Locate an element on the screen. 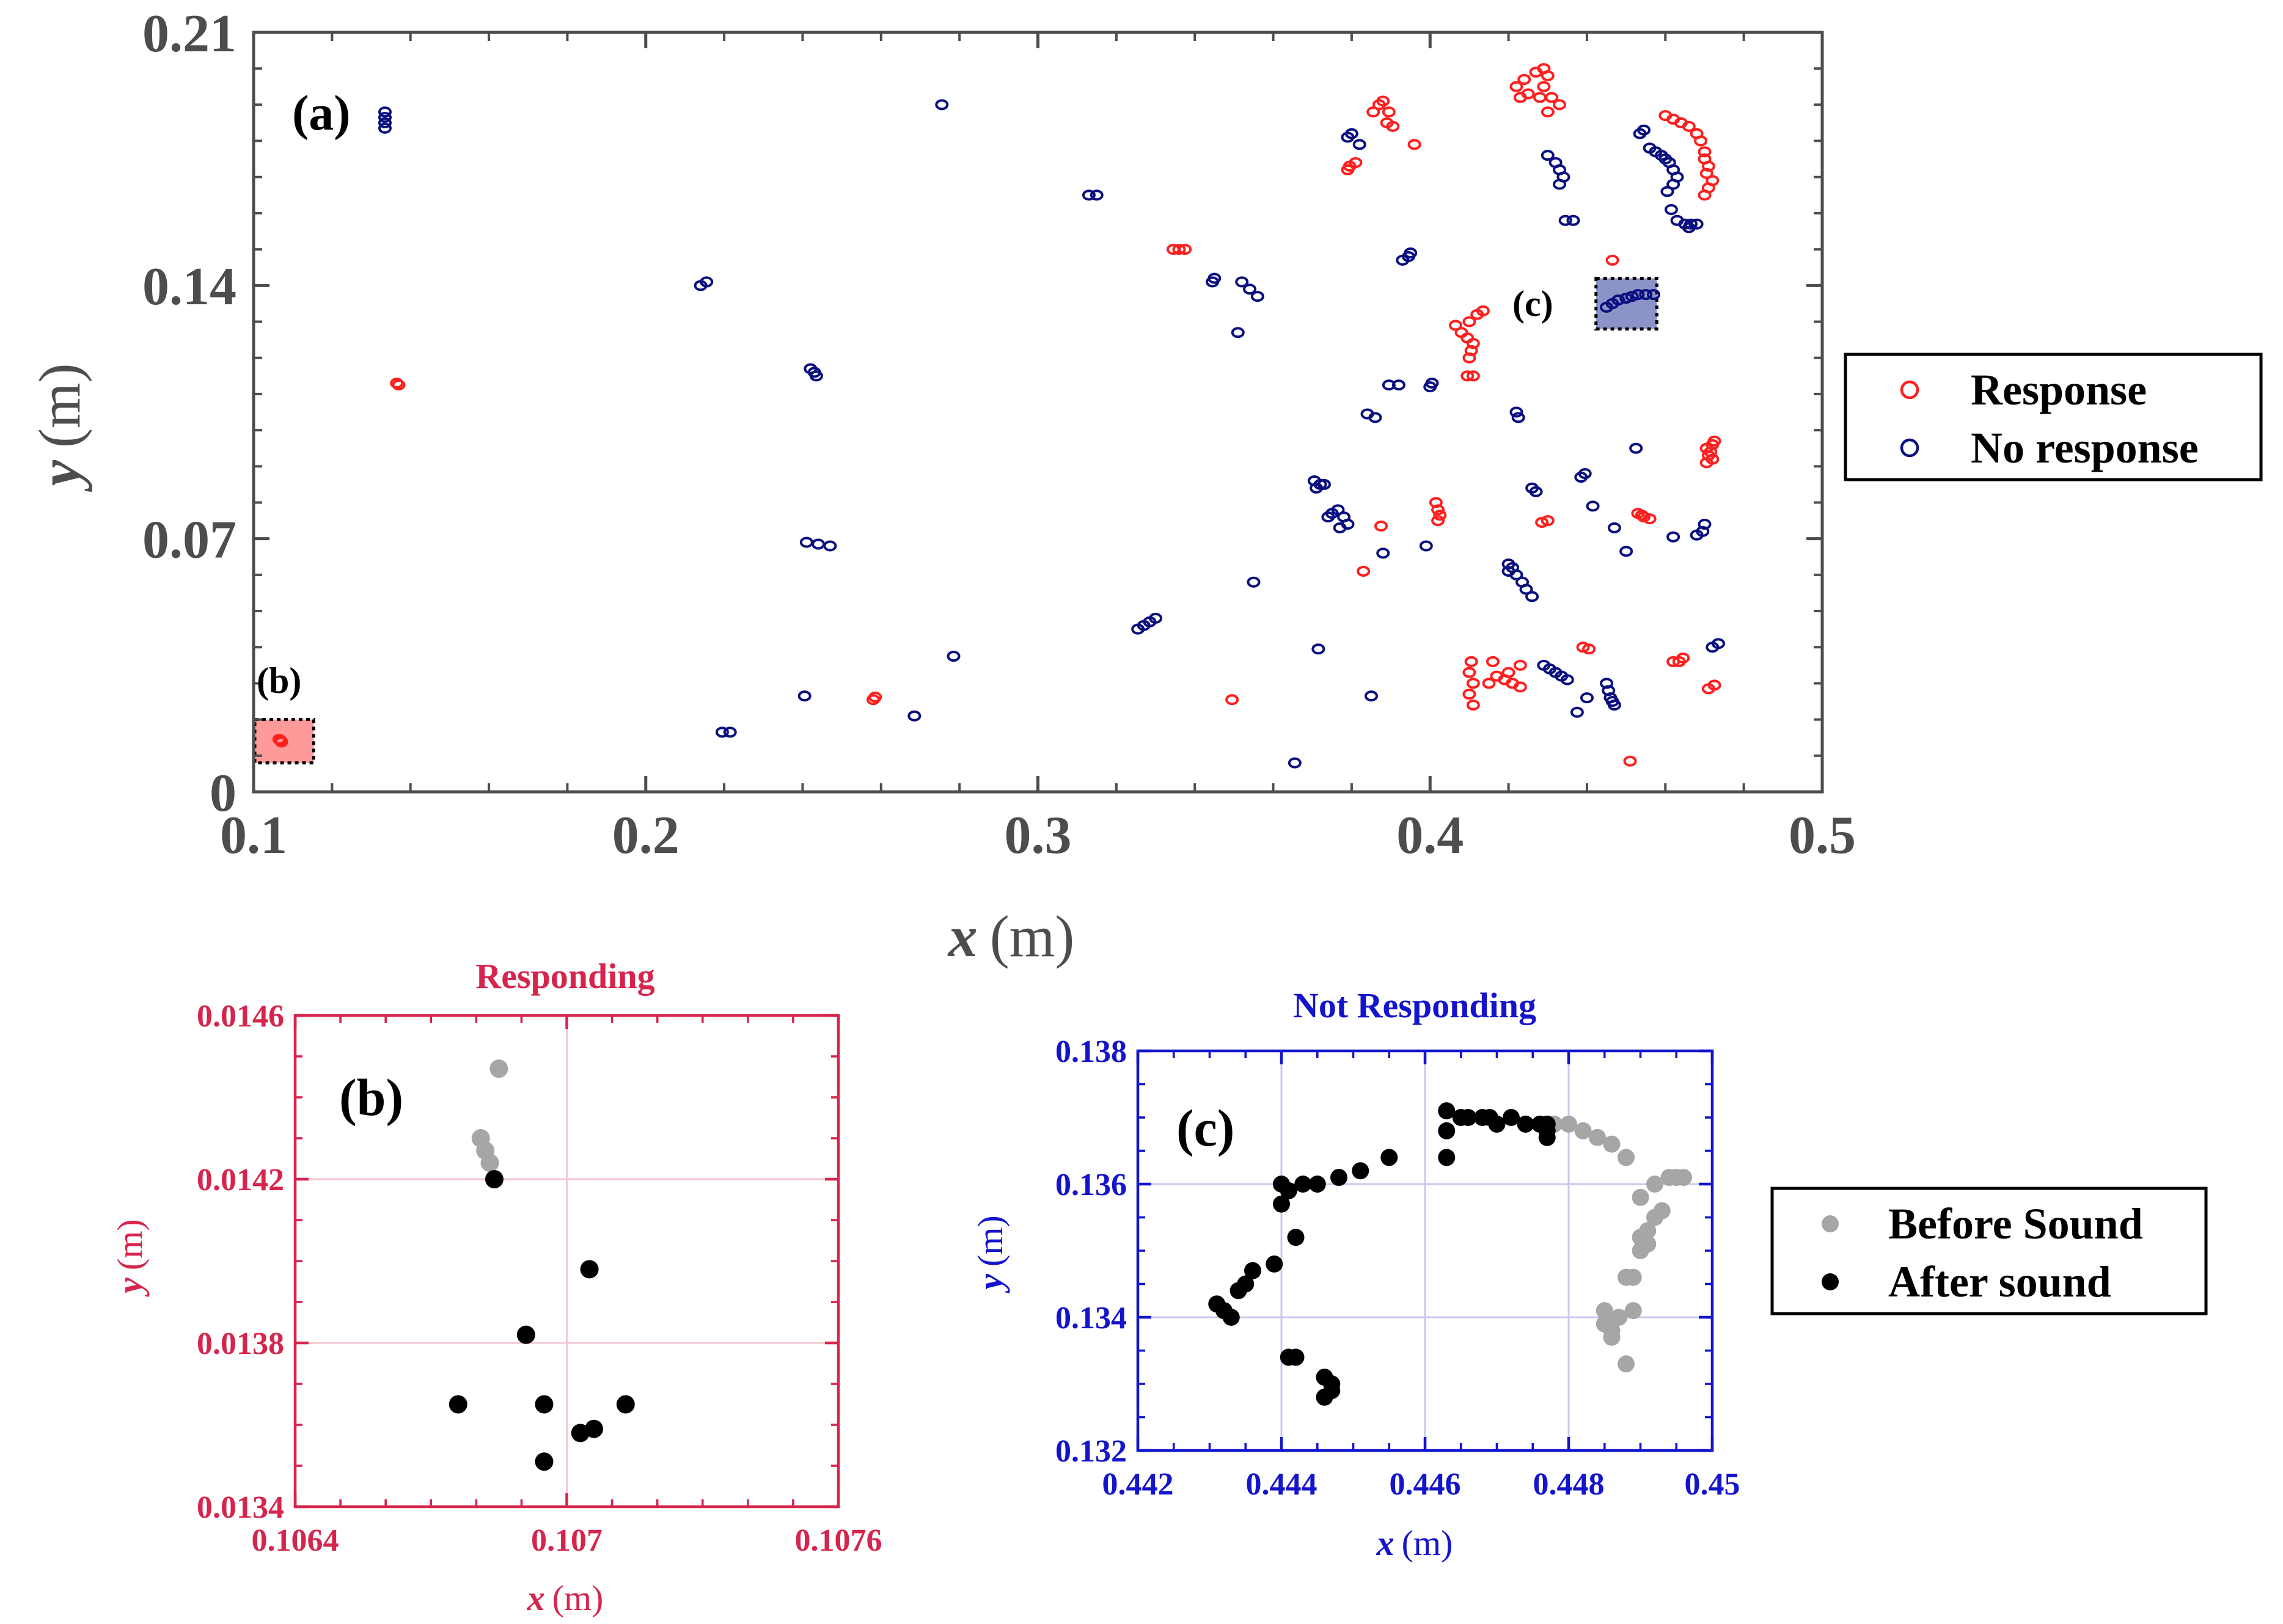 The width and height of the screenshot is (2283, 1624). c-x-tick-label: 0.448 is located at coordinates (1569, 1485).